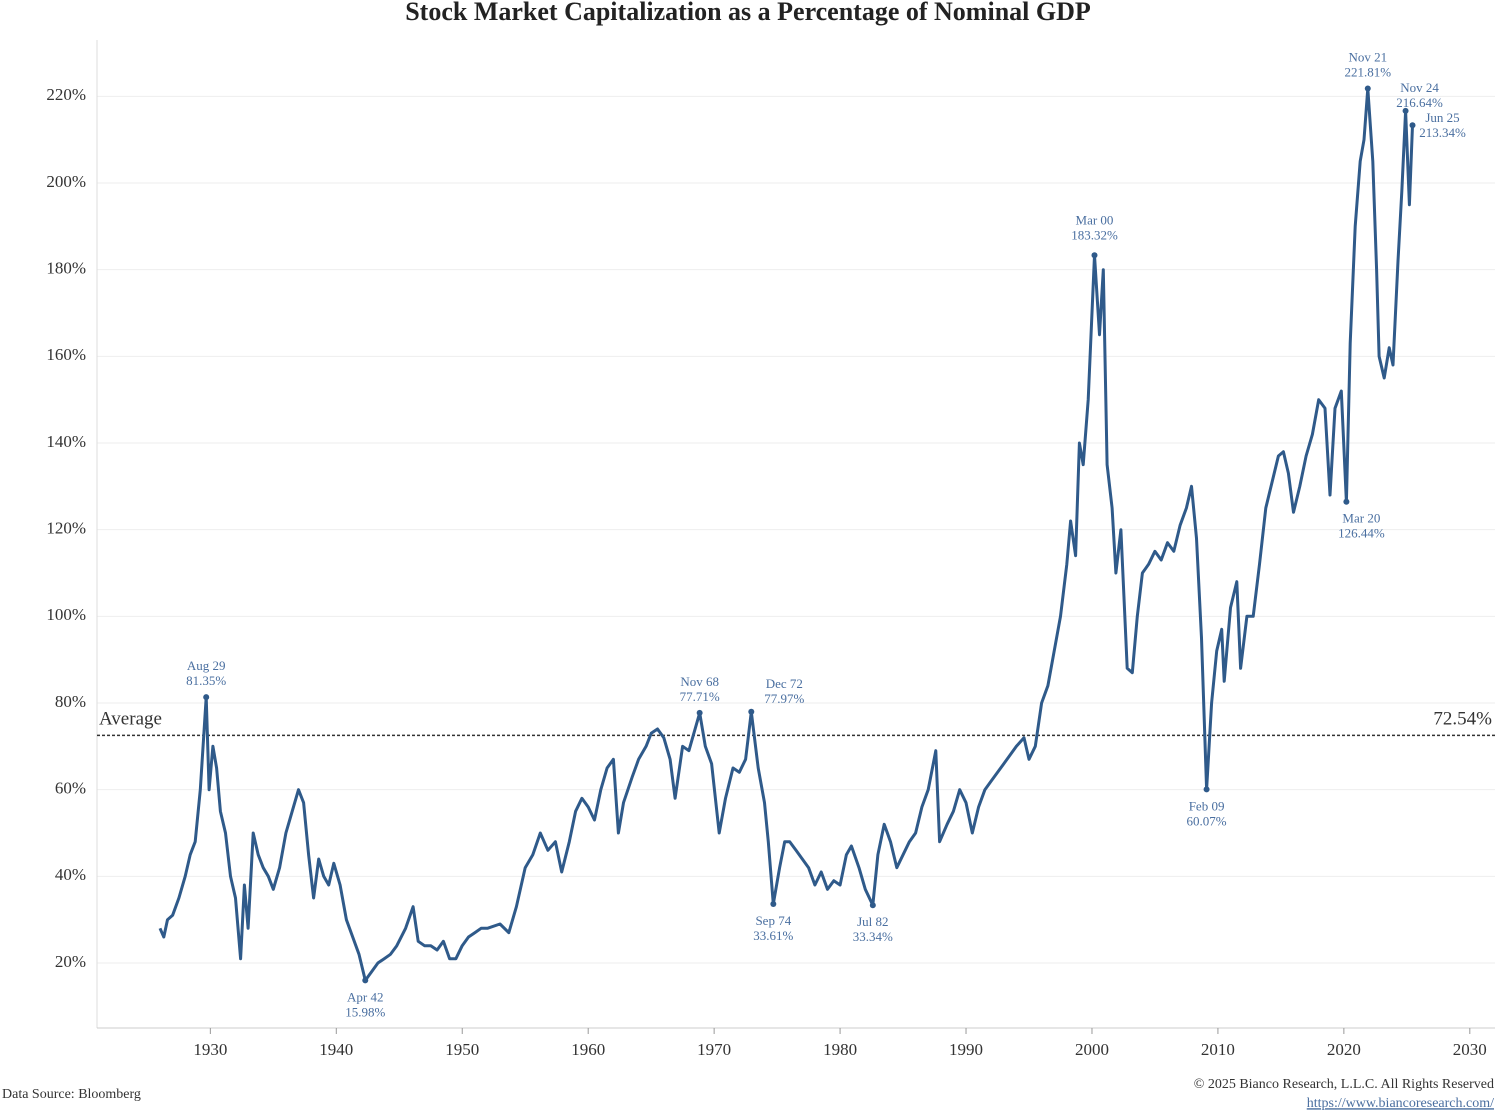 The width and height of the screenshot is (1500, 1114). I want to click on annotation-value: 77.71%, so click(700, 696).